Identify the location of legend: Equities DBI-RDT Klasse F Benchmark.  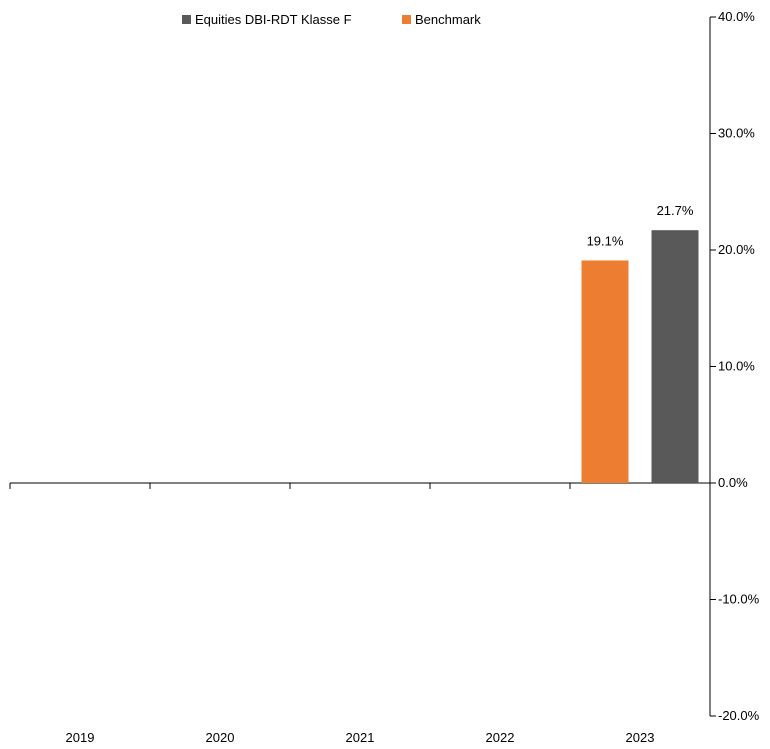
(385, 21).